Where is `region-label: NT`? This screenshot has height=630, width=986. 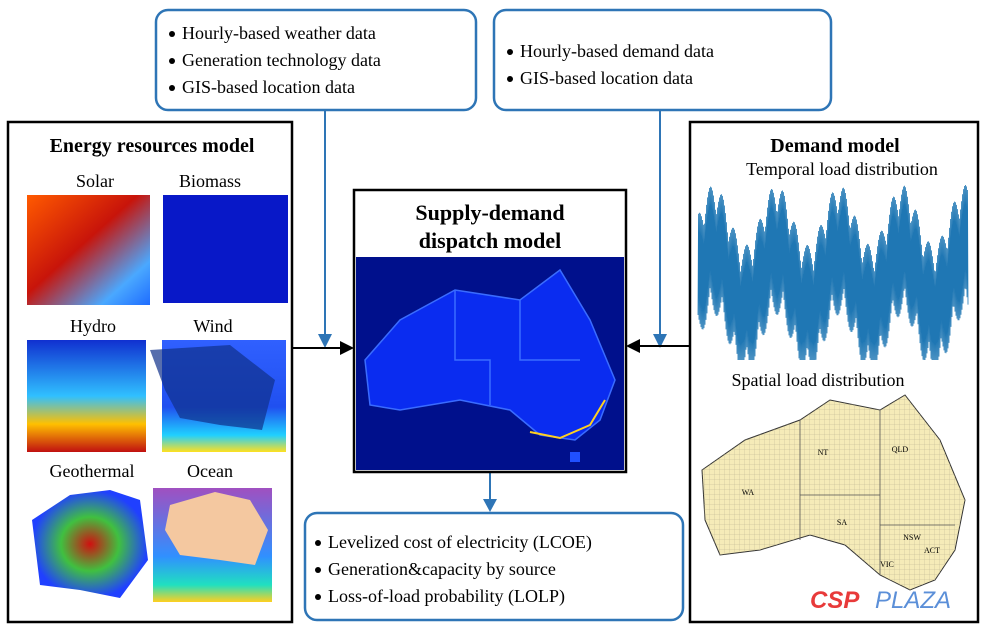
region-label: NT is located at coordinates (823, 452).